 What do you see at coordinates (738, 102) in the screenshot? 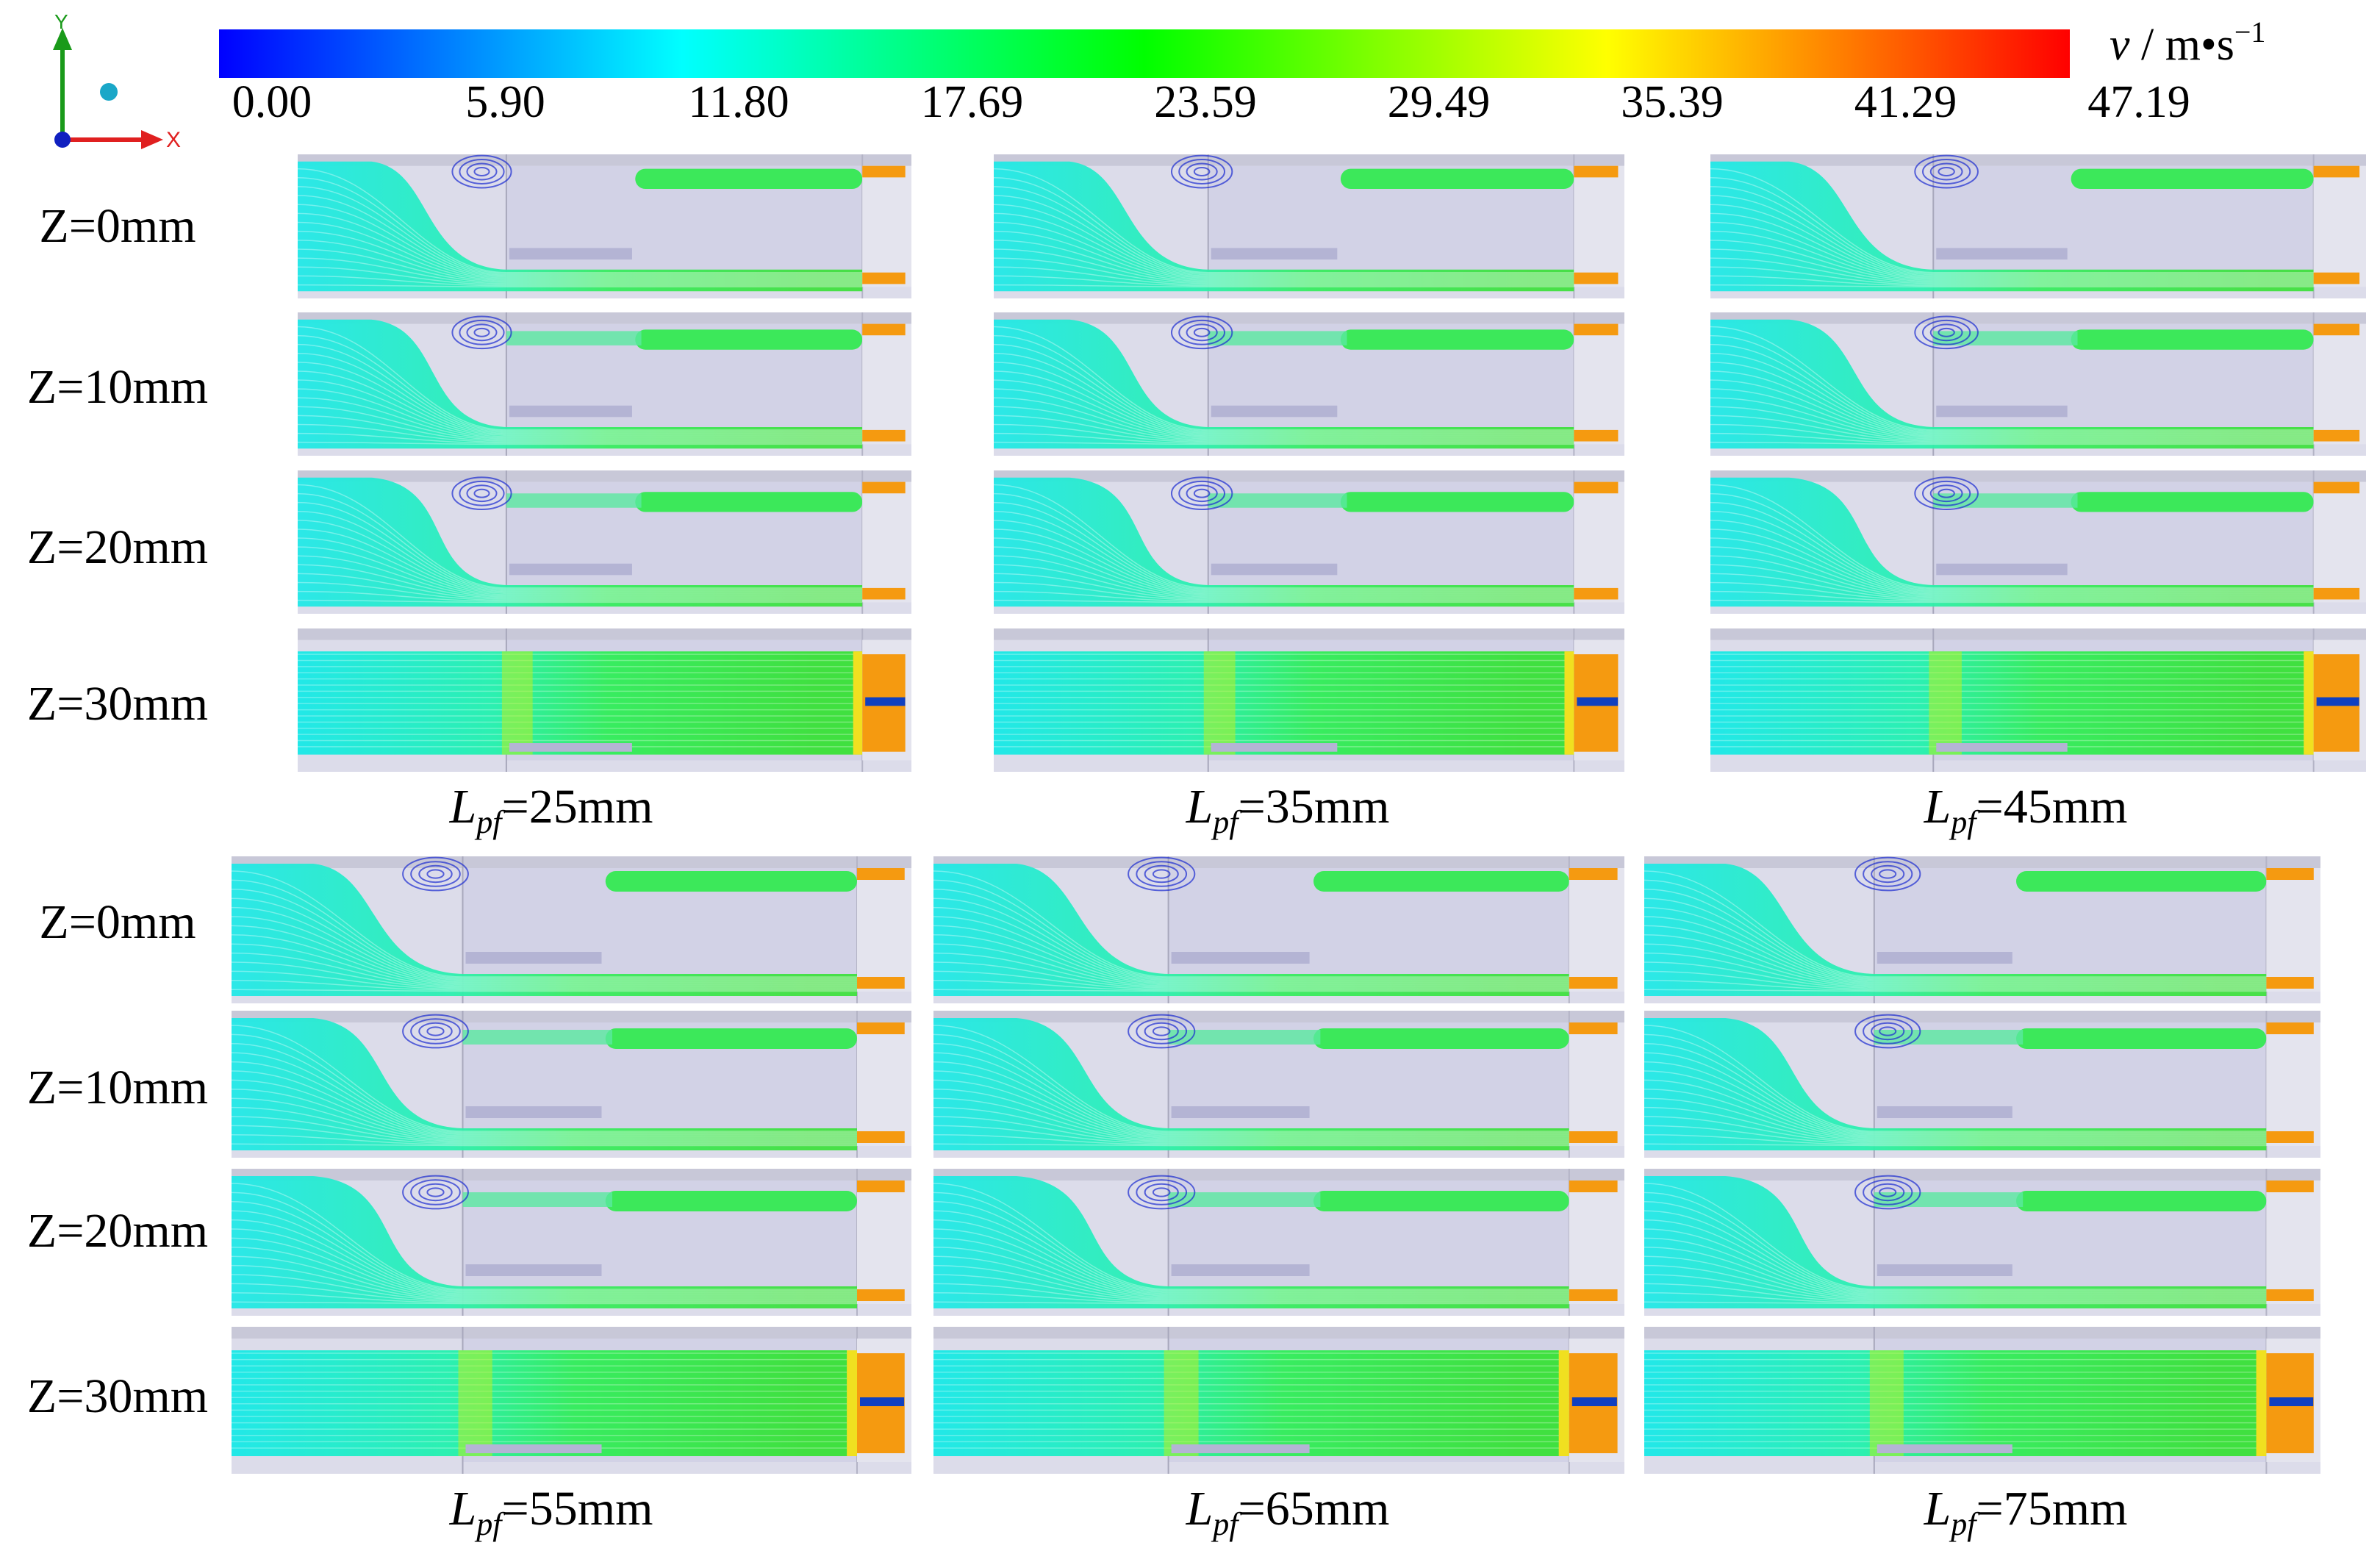
I see `colorbar-tick-label: 11.80` at bounding box center [738, 102].